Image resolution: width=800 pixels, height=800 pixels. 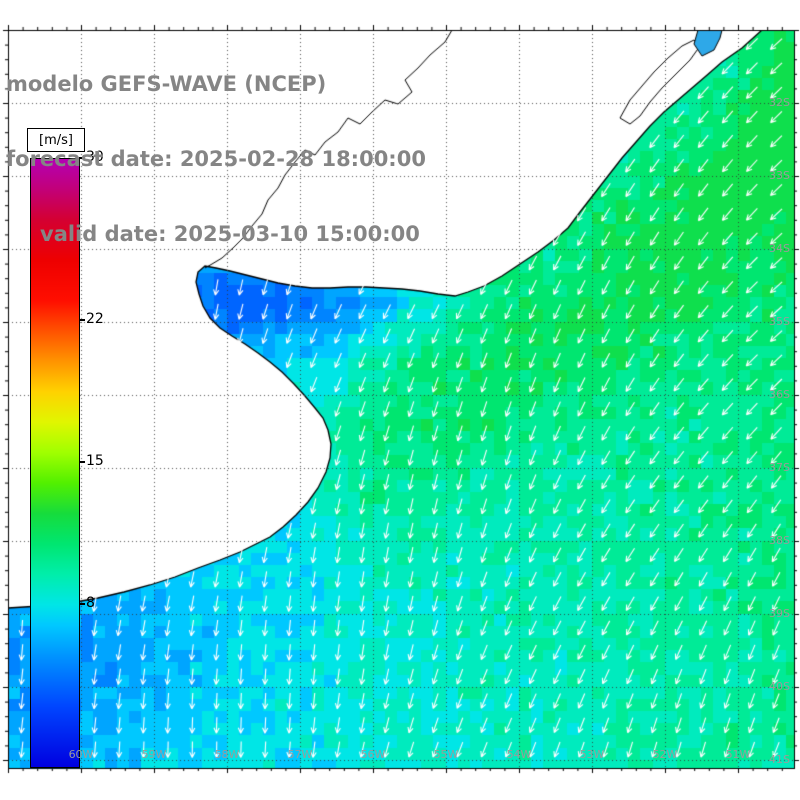 I want to click on colorbar-gradient, so click(x=55, y=463).